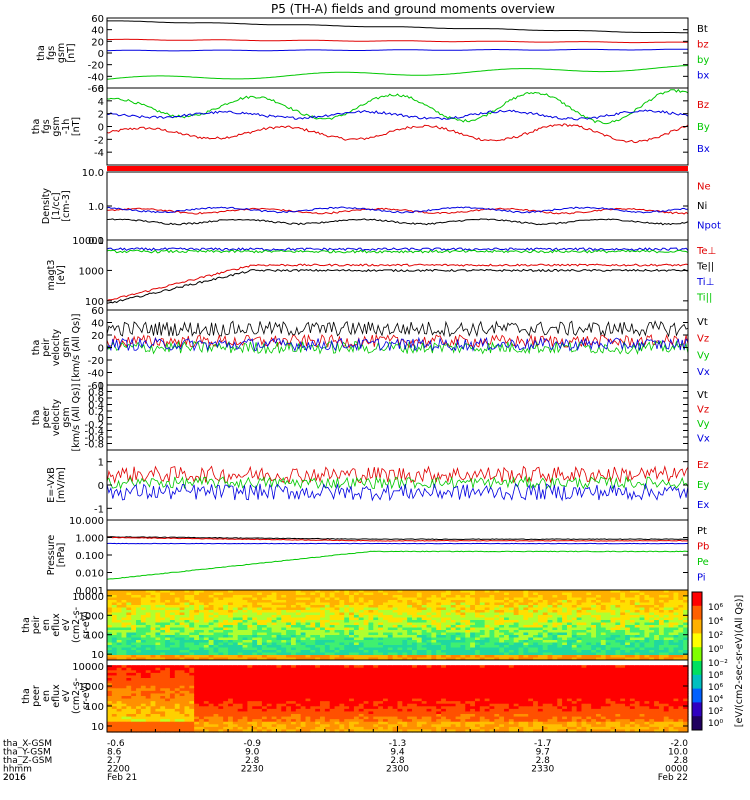 Image resolution: width=750 pixels, height=800 pixels. I want to click on y-axis-label: sr-eV), so click(86, 625).